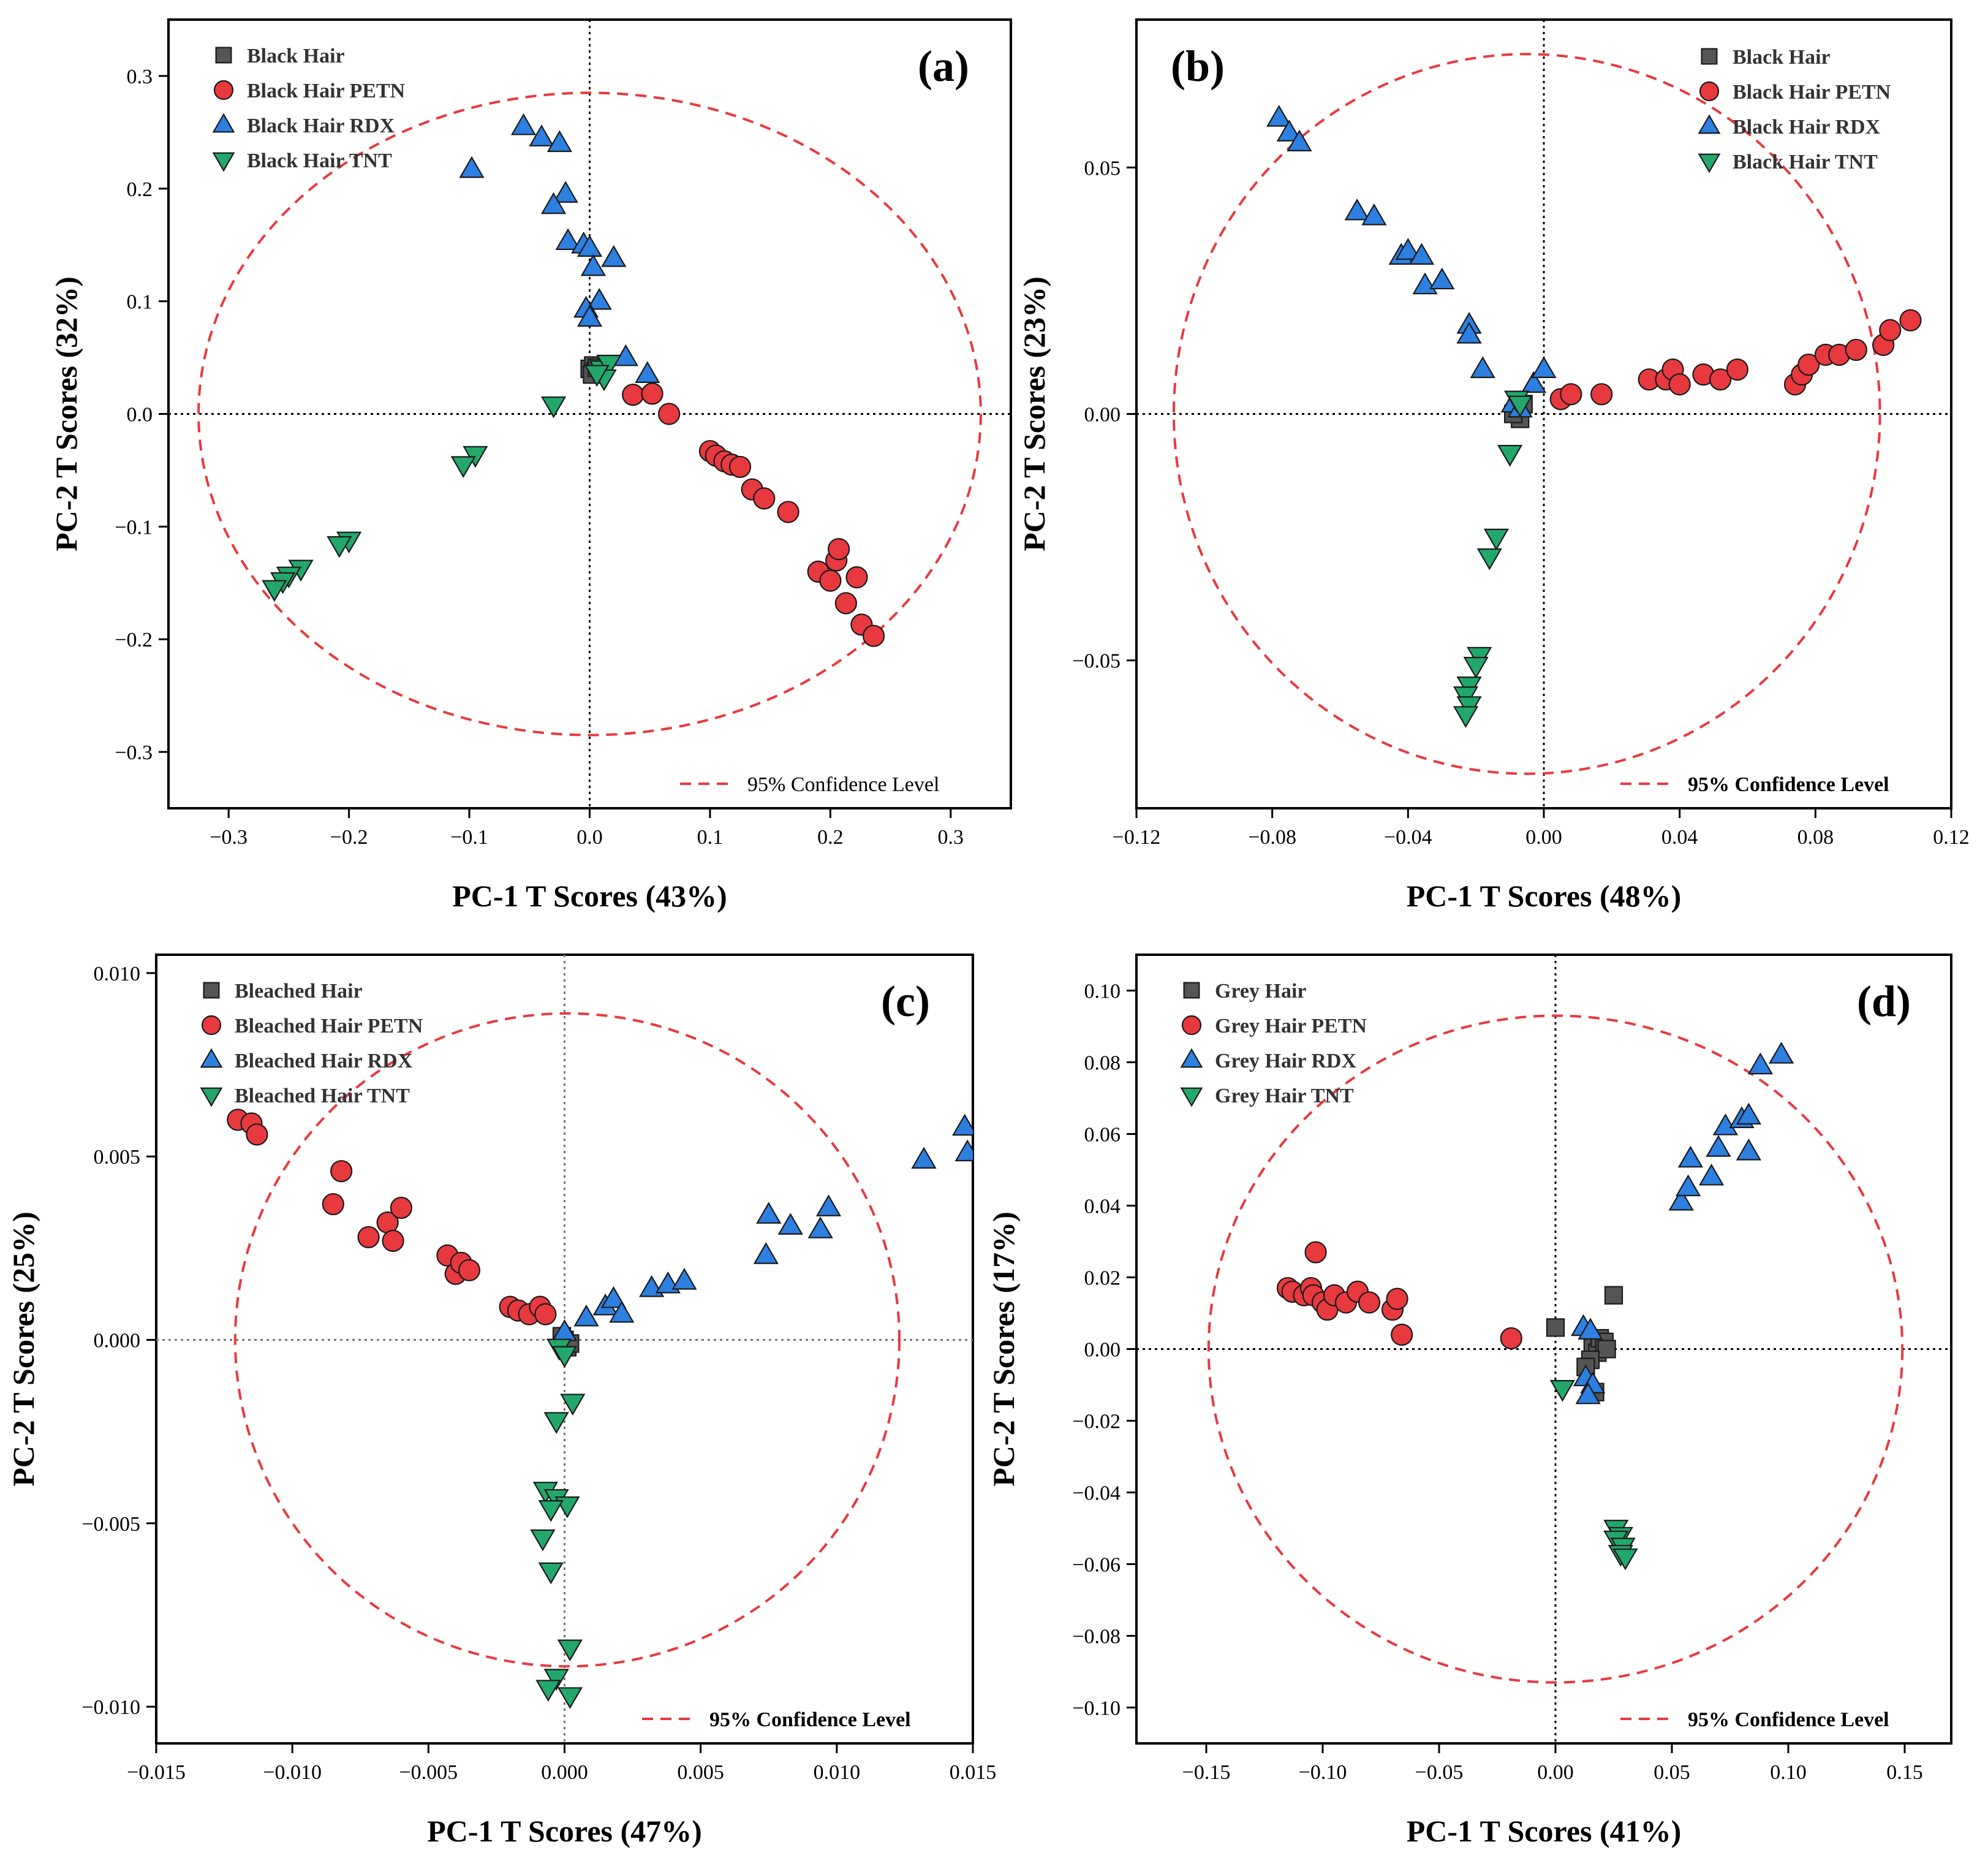 Image resolution: width=1988 pixels, height=1869 pixels. Describe the element at coordinates (429, 1772) in the screenshot. I see `x-tick-label: −0.005` at that location.